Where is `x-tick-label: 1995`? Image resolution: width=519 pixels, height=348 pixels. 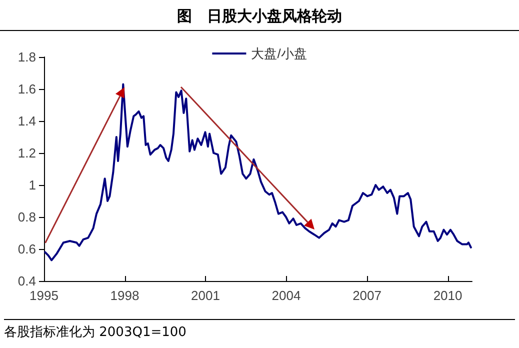
x-tick-label: 1995 is located at coordinates (44, 295).